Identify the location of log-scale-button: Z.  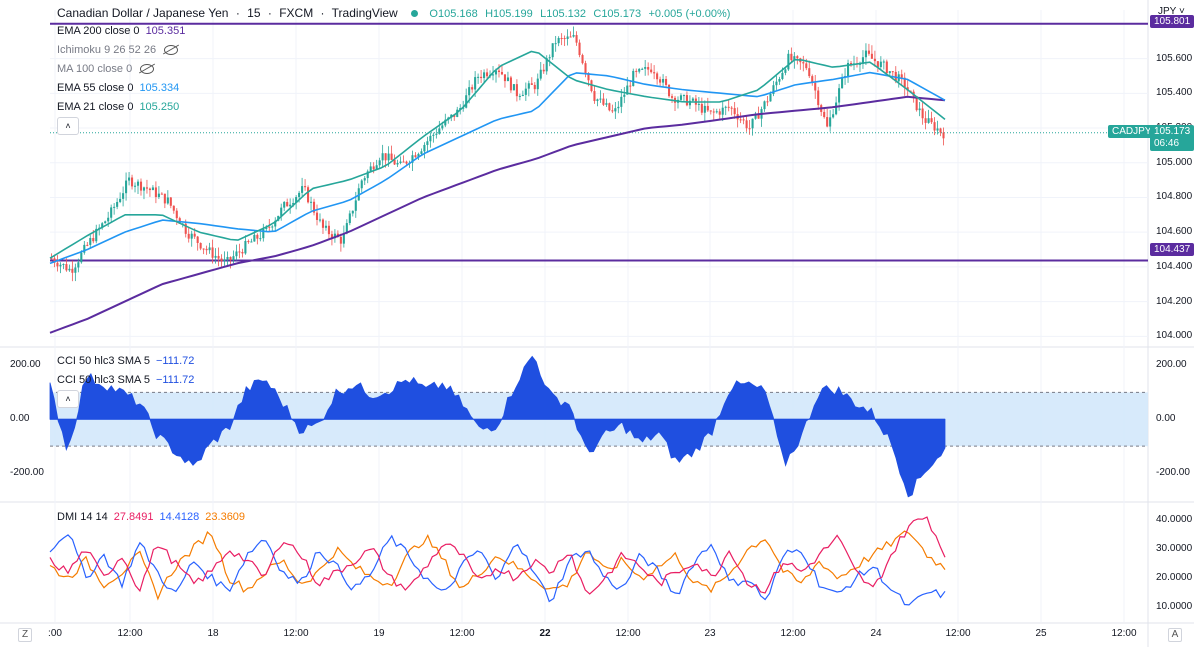
(25, 635).